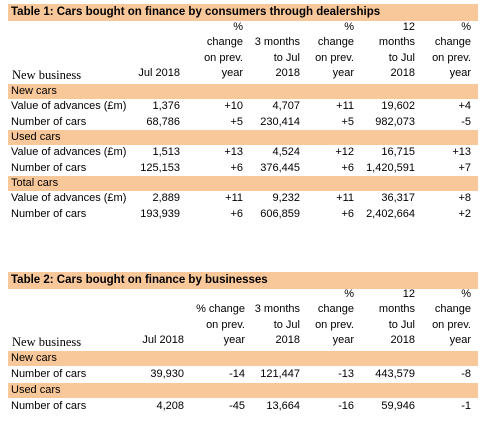 The image size is (485, 422). What do you see at coordinates (163, 121) in the screenshot?
I see `table-cell: 68,786` at bounding box center [163, 121].